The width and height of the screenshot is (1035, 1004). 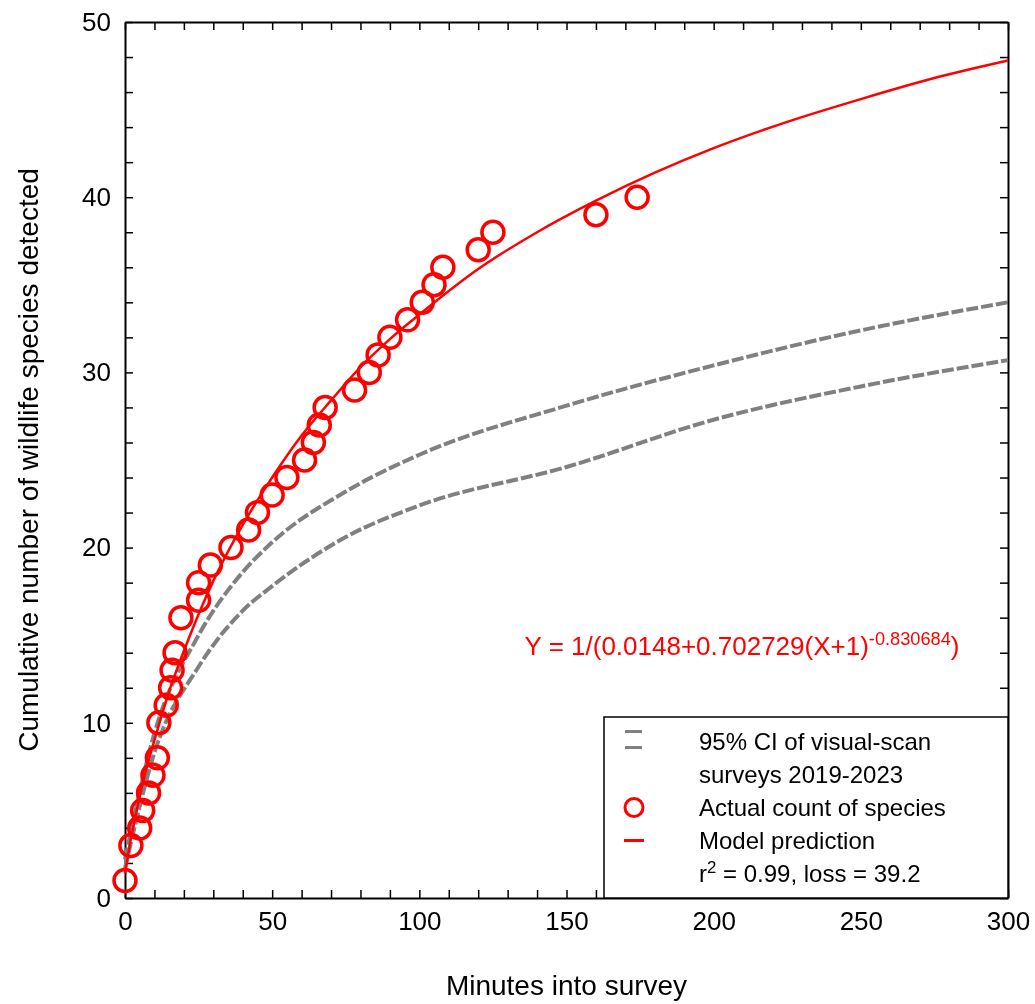 What do you see at coordinates (96, 21) in the screenshot?
I see `y-tick-label: 50` at bounding box center [96, 21].